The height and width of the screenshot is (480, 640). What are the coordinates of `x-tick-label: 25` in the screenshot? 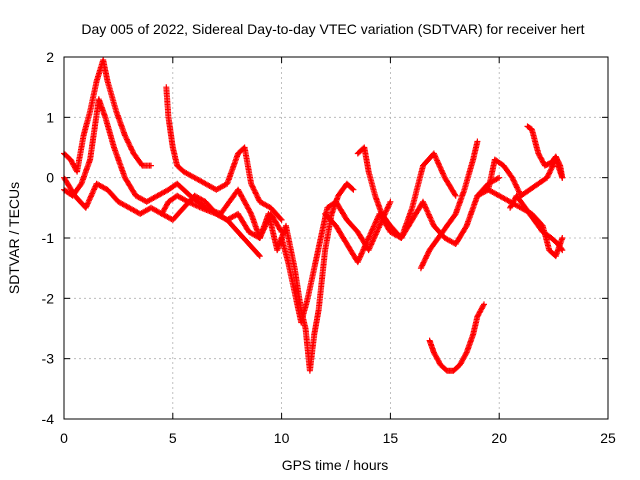 It's located at (608, 438).